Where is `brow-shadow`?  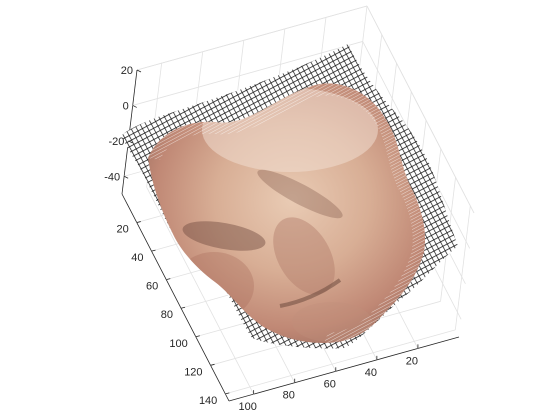
brow-shadow is located at coordinates (300, 194).